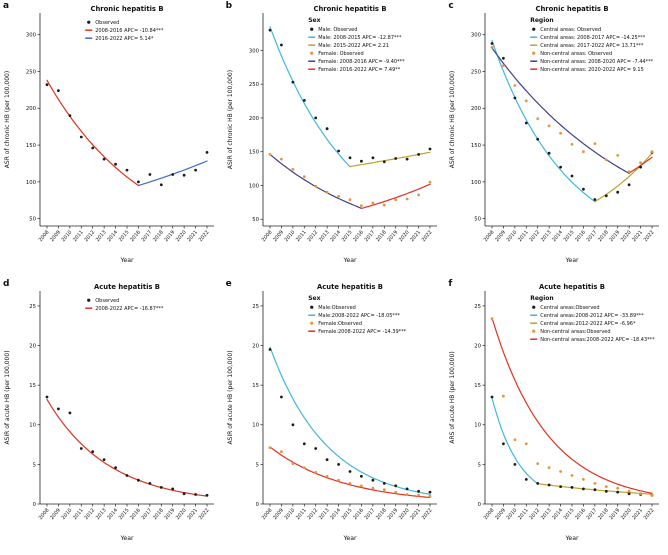 The width and height of the screenshot is (668, 555). Describe the element at coordinates (593, 316) in the screenshot. I see `legend-label: Central areas:2008-2012 APC= -33.89***` at that location.